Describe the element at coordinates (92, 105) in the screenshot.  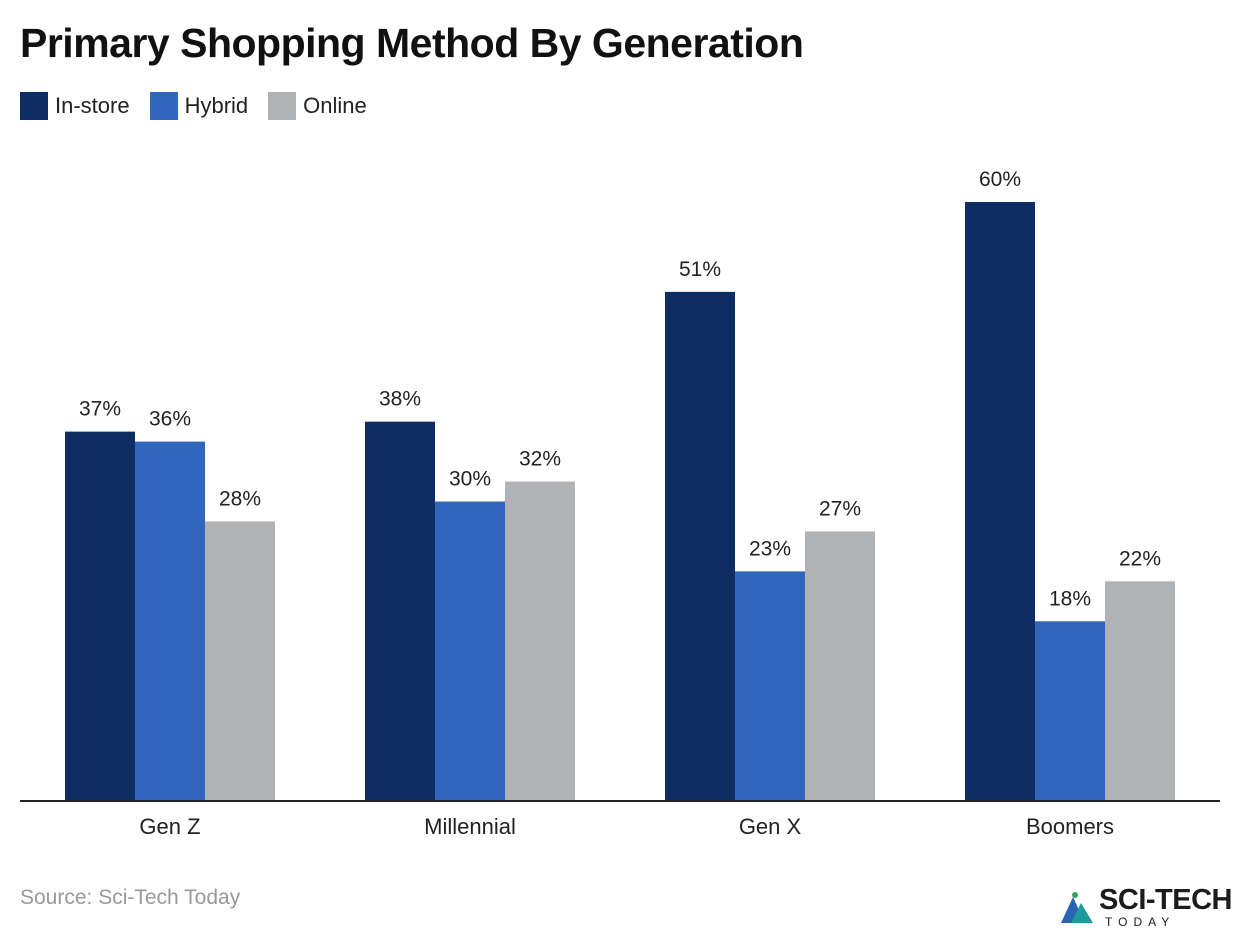
I see `legend-label-in-store: In-store` at that location.